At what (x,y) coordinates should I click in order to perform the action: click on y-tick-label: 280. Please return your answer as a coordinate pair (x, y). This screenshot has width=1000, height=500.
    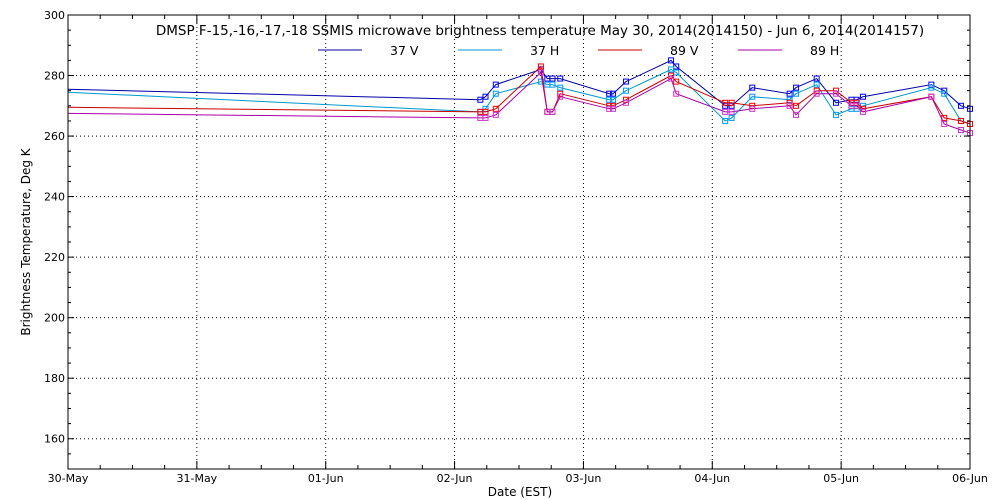
    Looking at the image, I should click on (54, 76).